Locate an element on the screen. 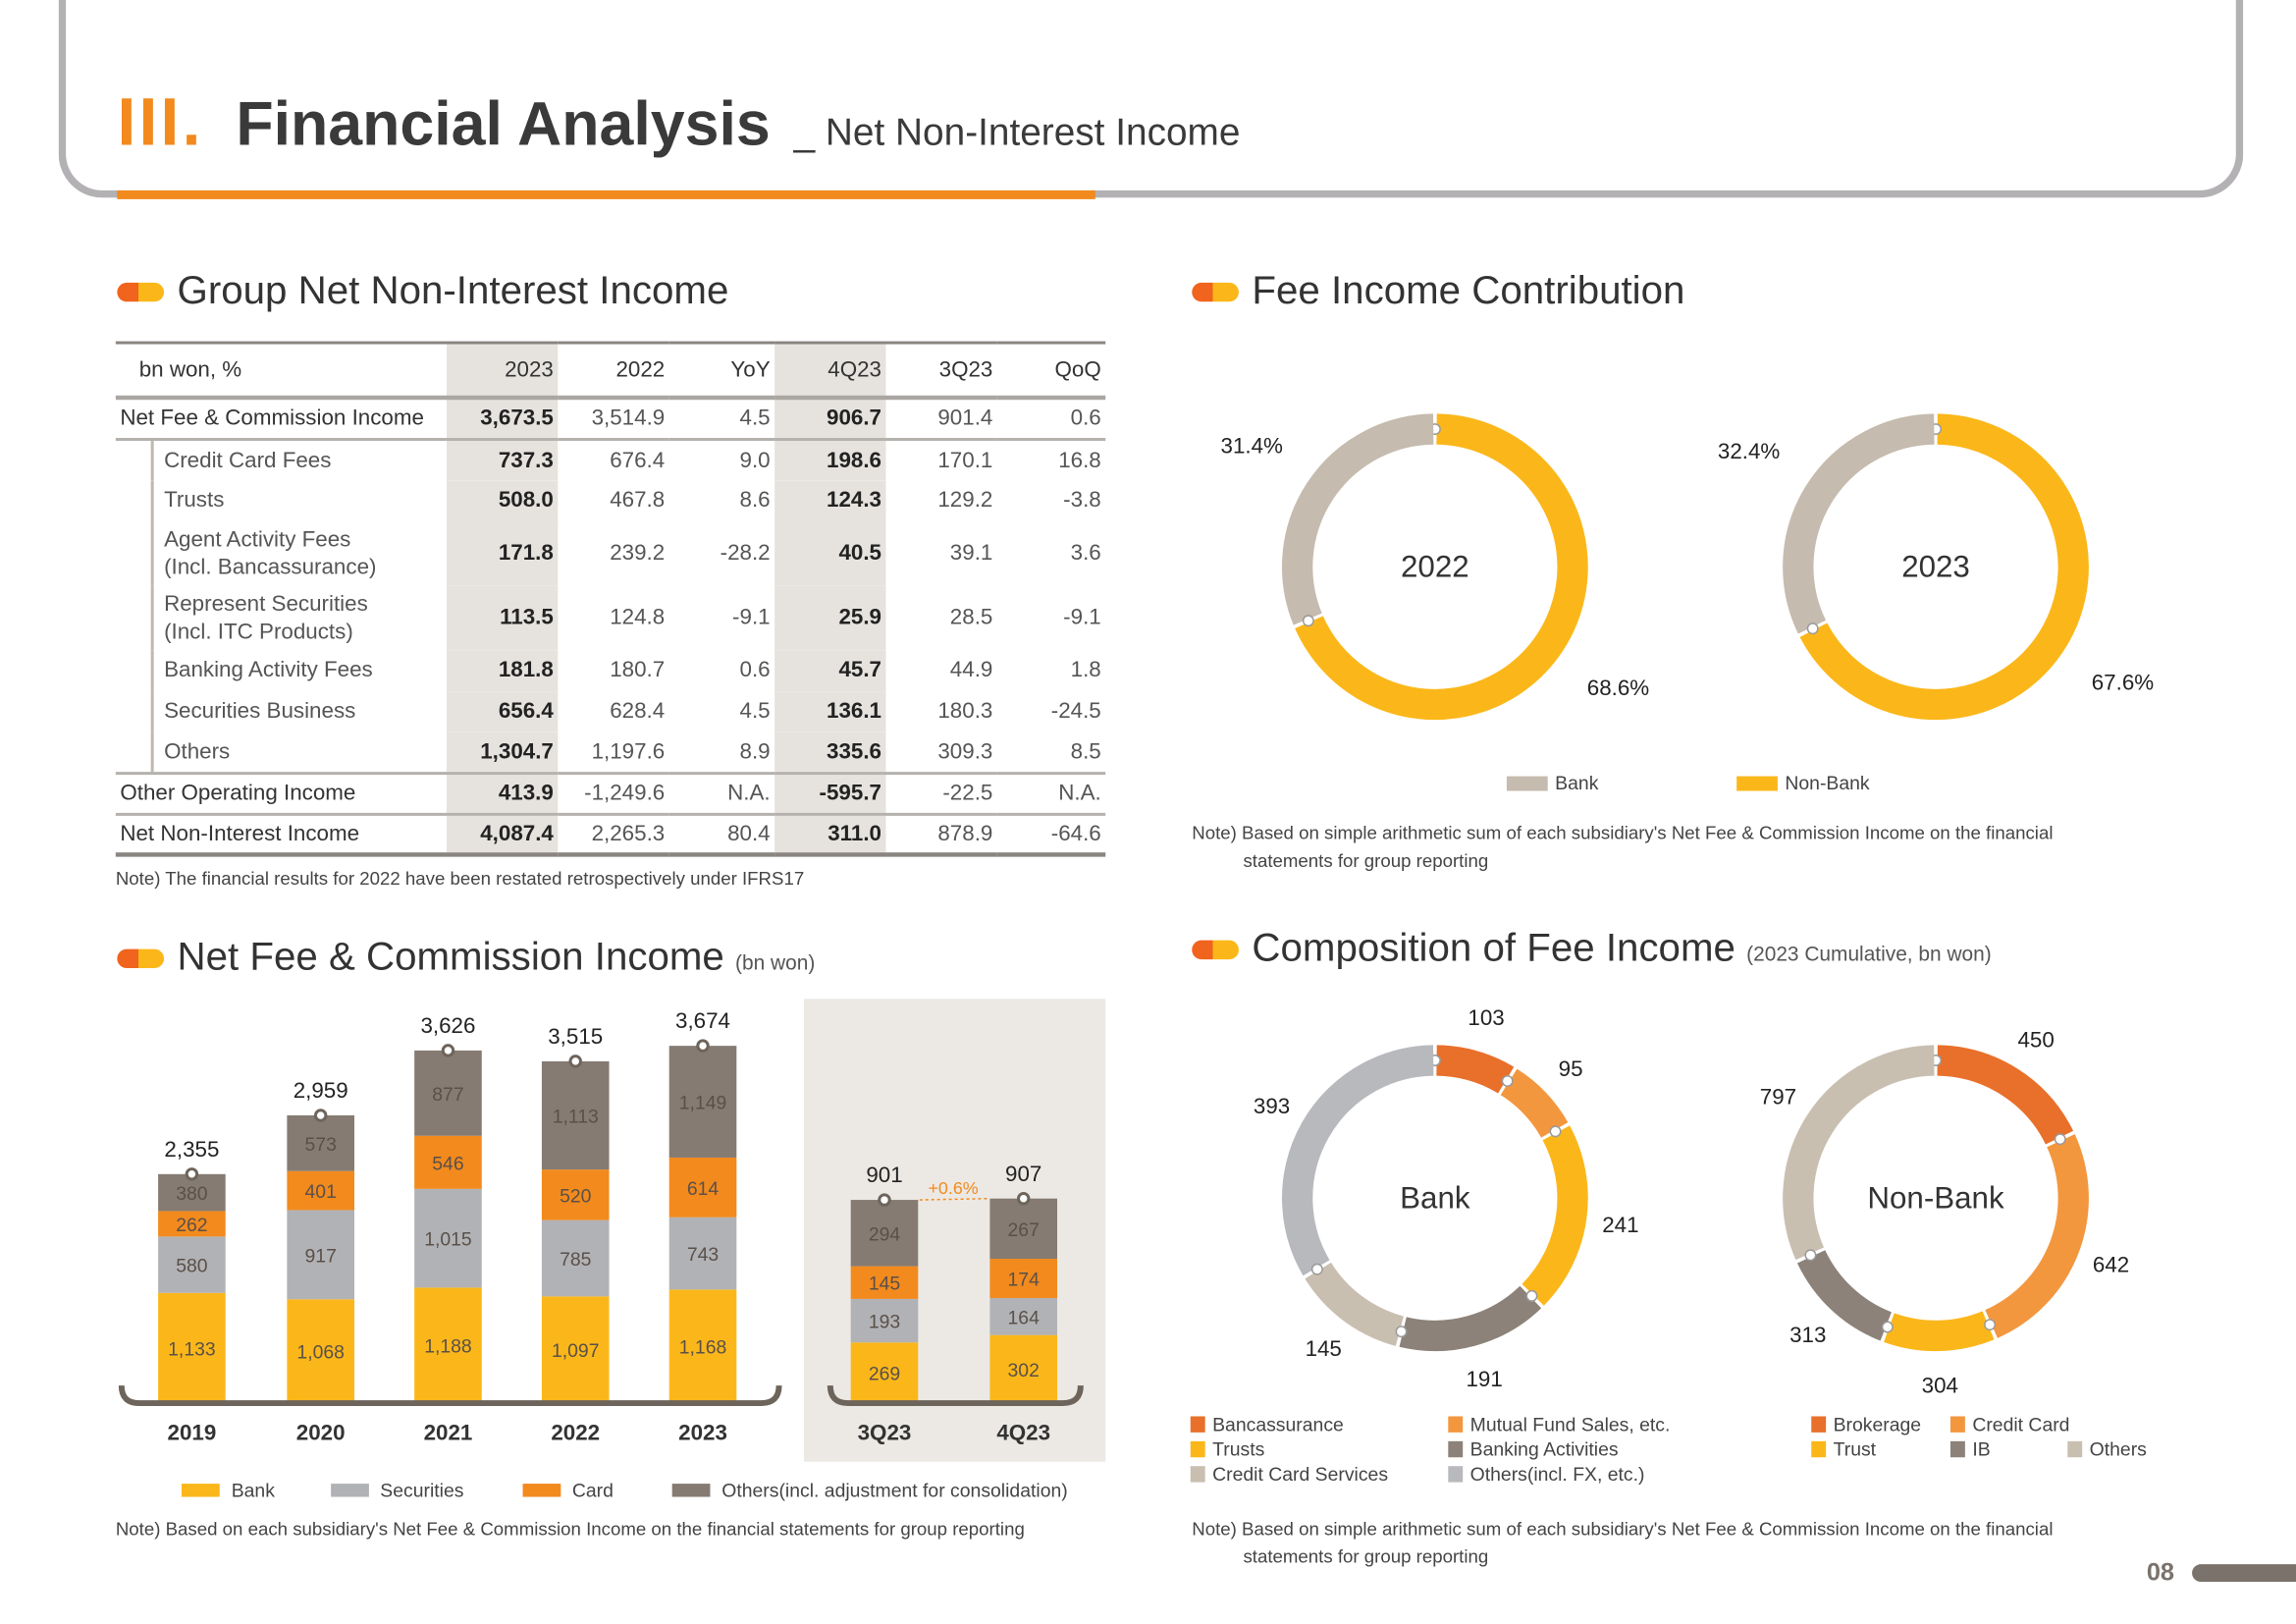  bar-segment-label: 1,188 is located at coordinates (448, 1347).